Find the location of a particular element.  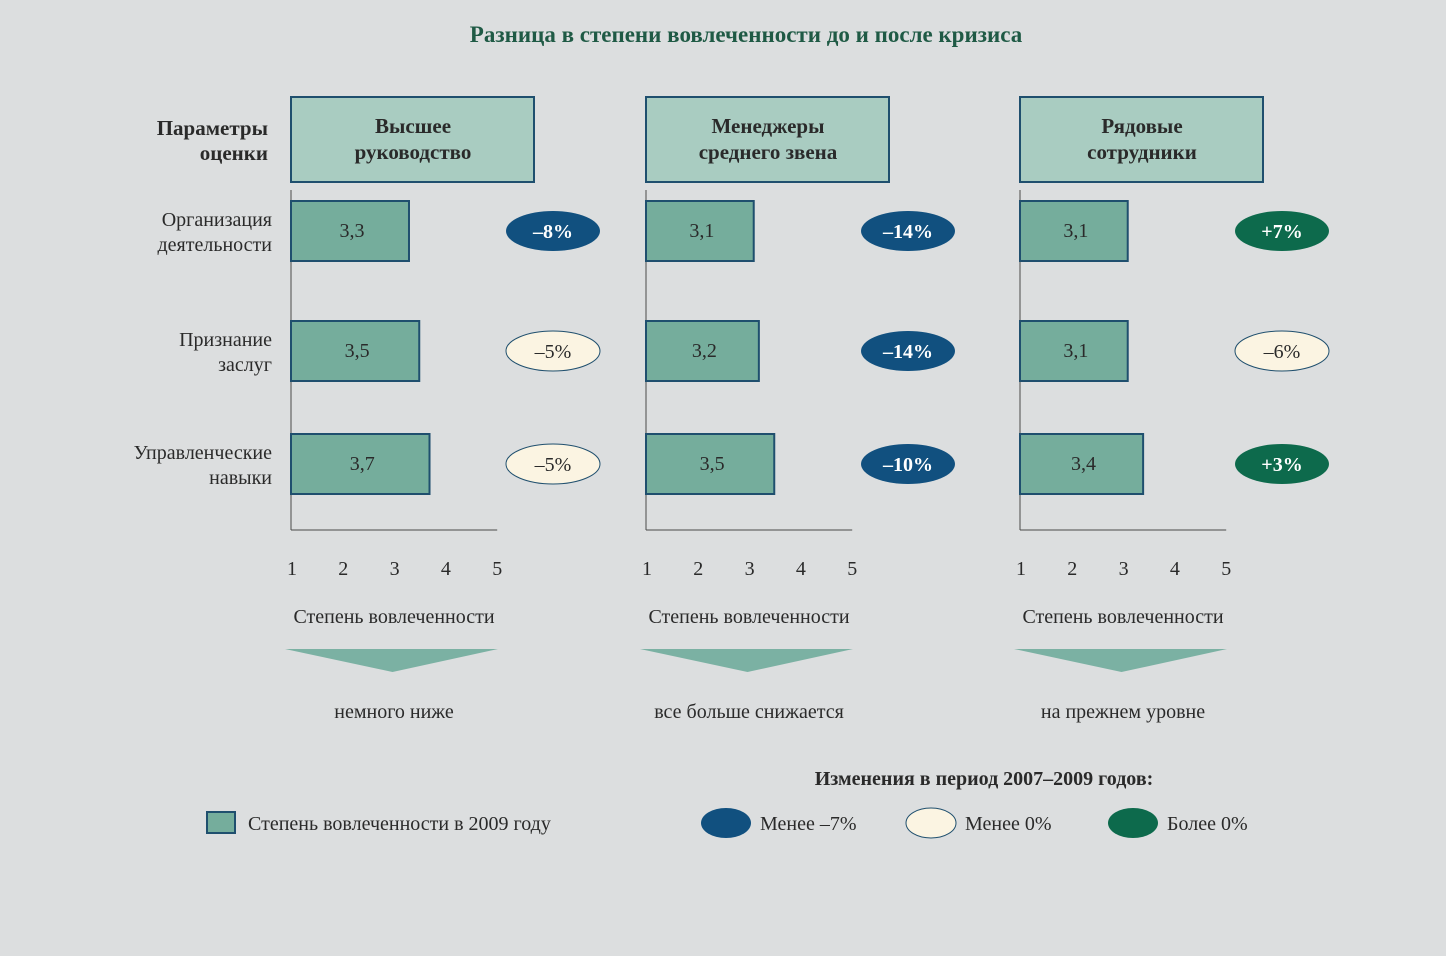

category-label: деятельности is located at coordinates (215, 245).